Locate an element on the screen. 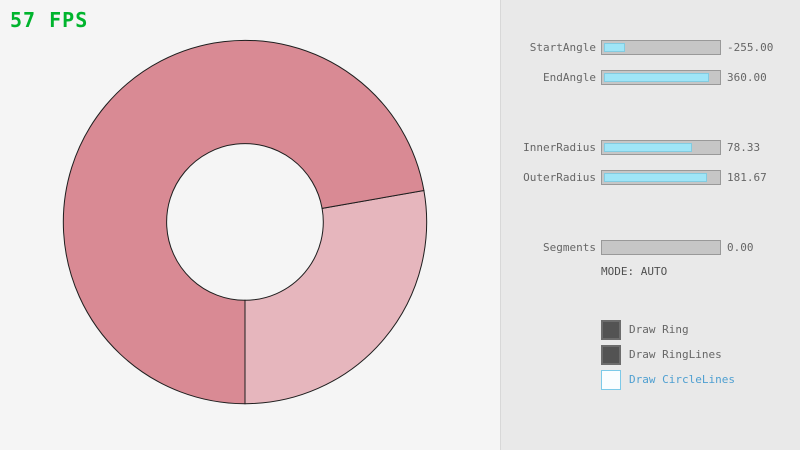  slider-row-outerradius: OuterRadius 181.67 is located at coordinates (650, 177).